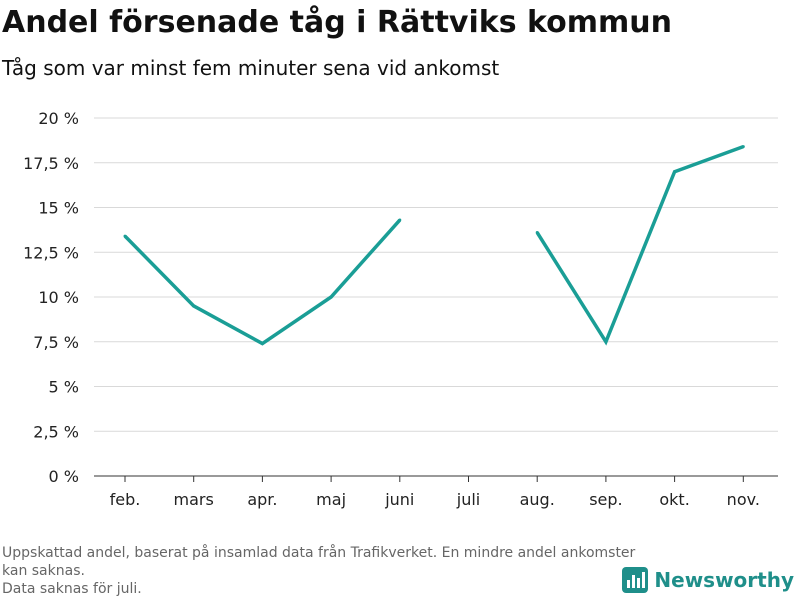 The height and width of the screenshot is (600, 800). Describe the element at coordinates (635, 580) in the screenshot. I see `bar-chart-icon` at that location.